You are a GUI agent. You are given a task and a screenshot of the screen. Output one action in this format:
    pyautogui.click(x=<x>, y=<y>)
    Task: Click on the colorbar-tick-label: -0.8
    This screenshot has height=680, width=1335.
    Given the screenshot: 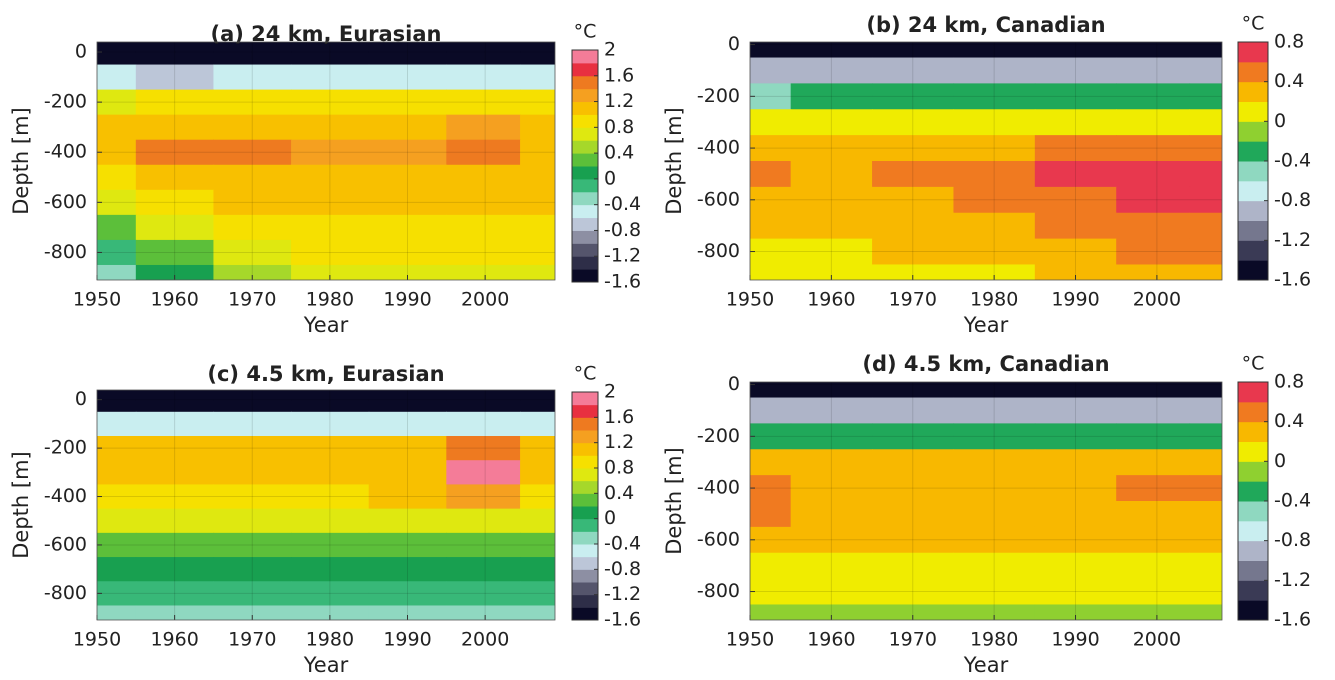 What is the action you would take?
    pyautogui.click(x=622, y=569)
    